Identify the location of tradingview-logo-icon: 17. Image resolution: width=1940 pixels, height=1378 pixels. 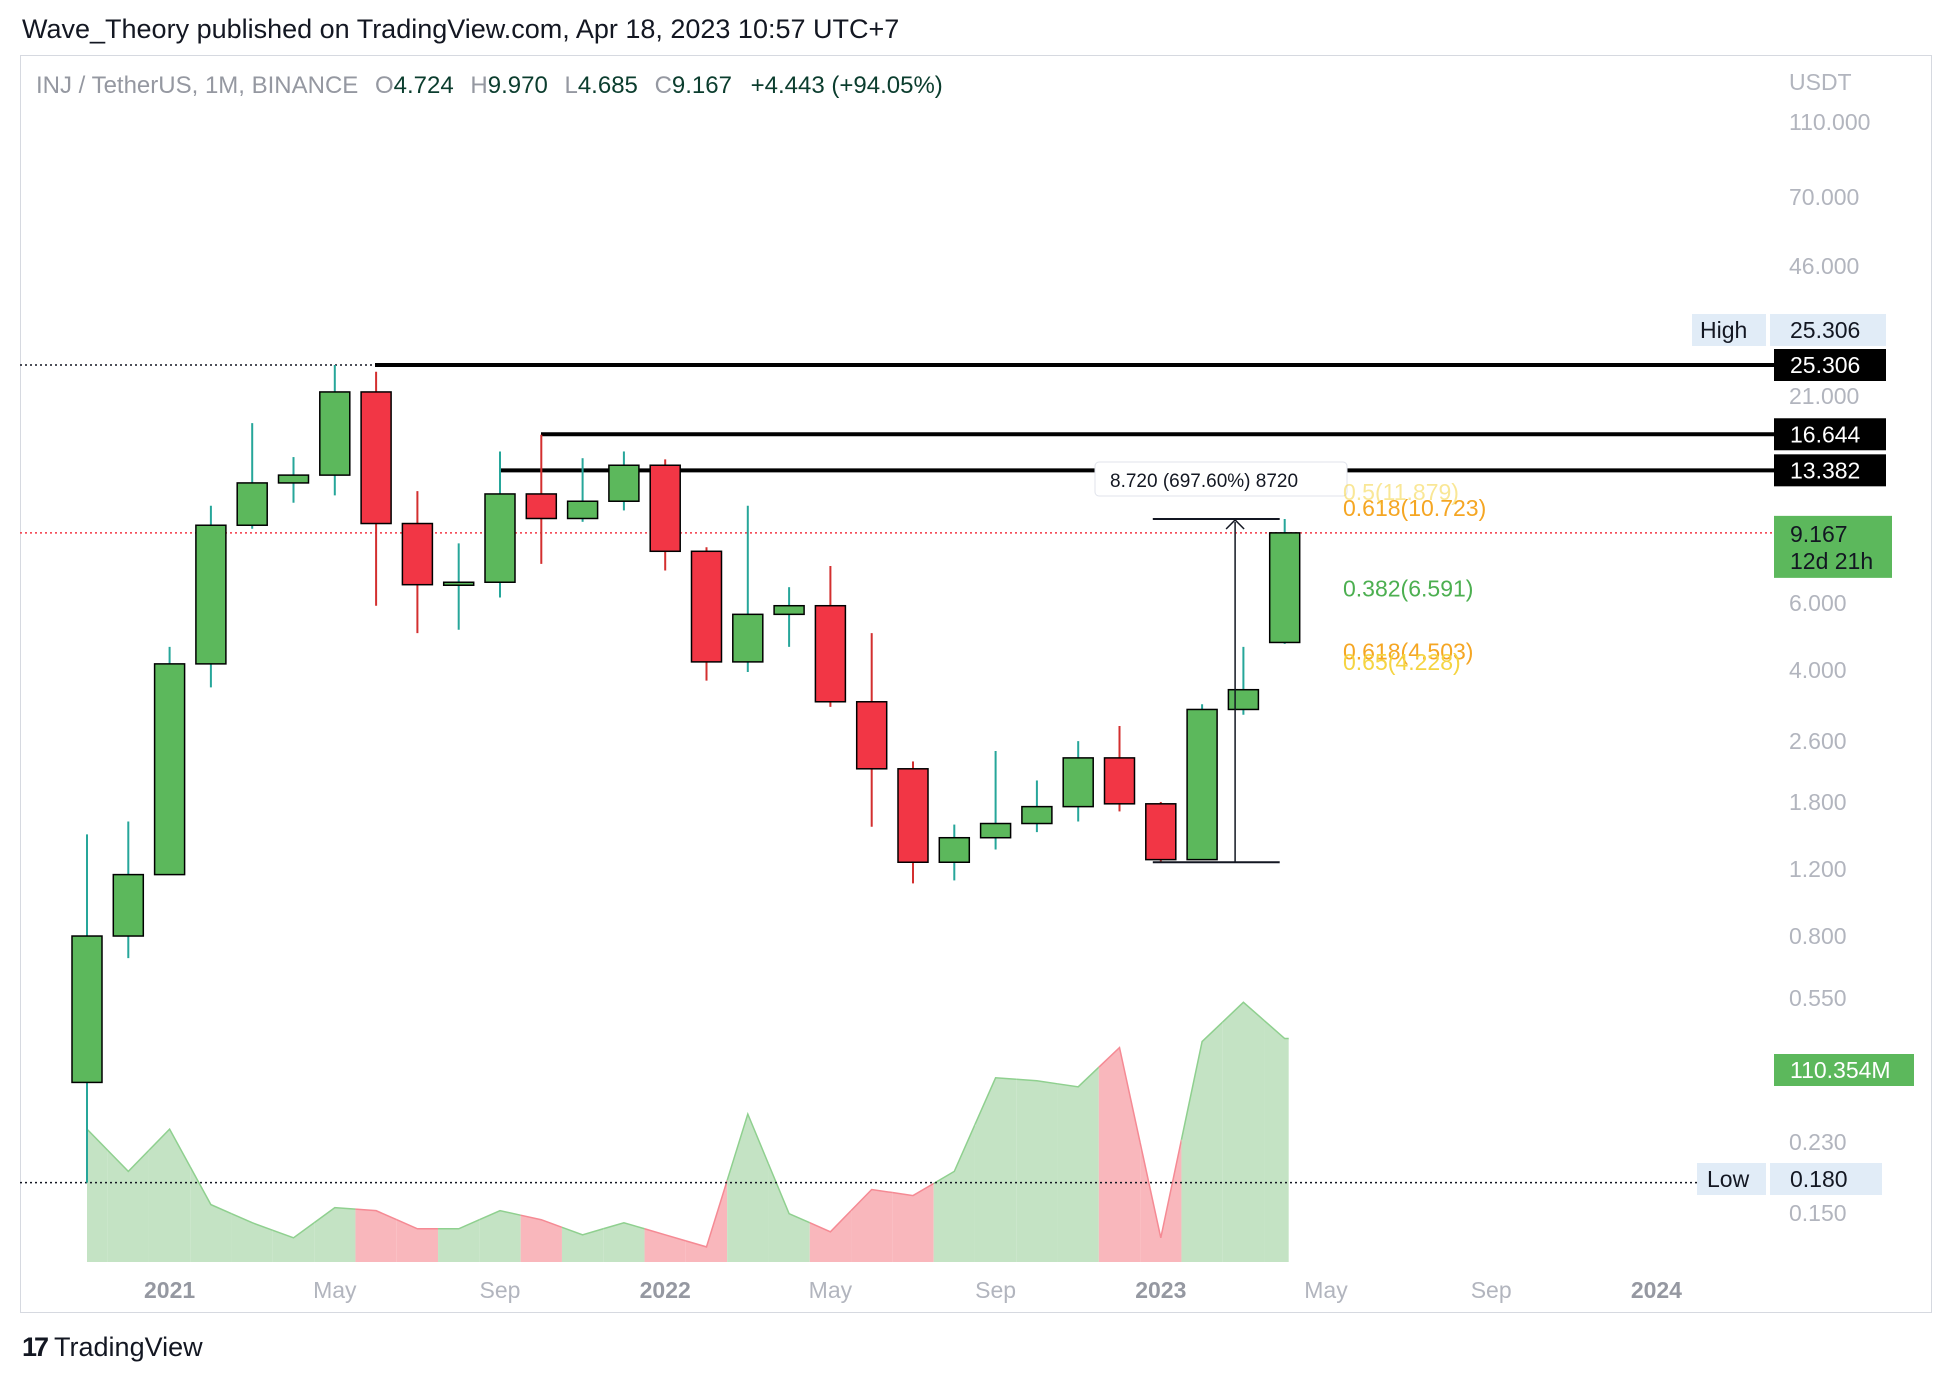
(35, 1347).